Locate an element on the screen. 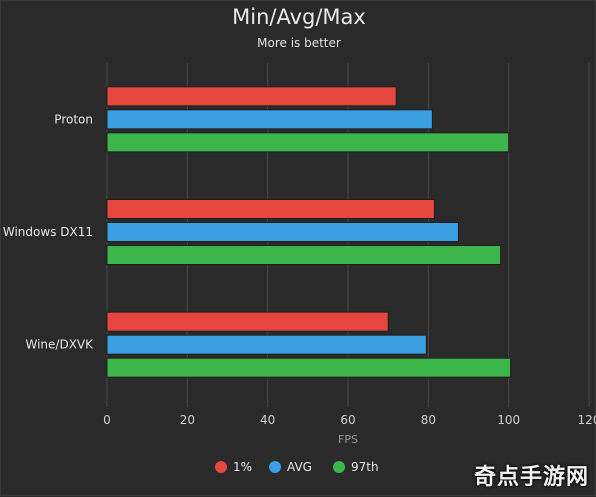  bar-windows-dx11-97th is located at coordinates (304, 255).